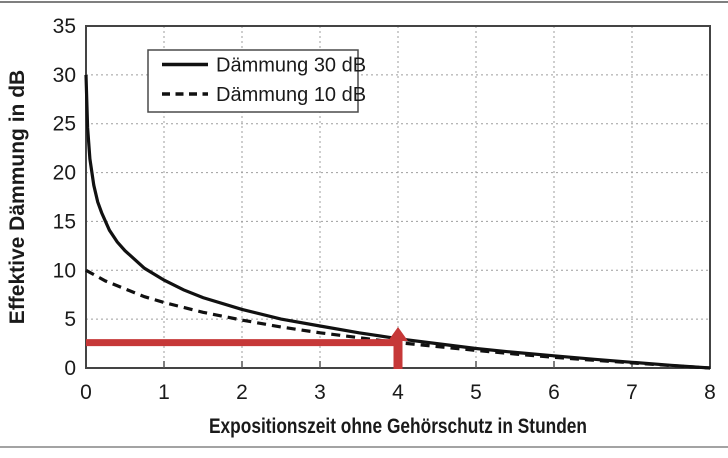 The image size is (728, 458). Describe the element at coordinates (64, 75) in the screenshot. I see `y-tick-label: 30` at that location.